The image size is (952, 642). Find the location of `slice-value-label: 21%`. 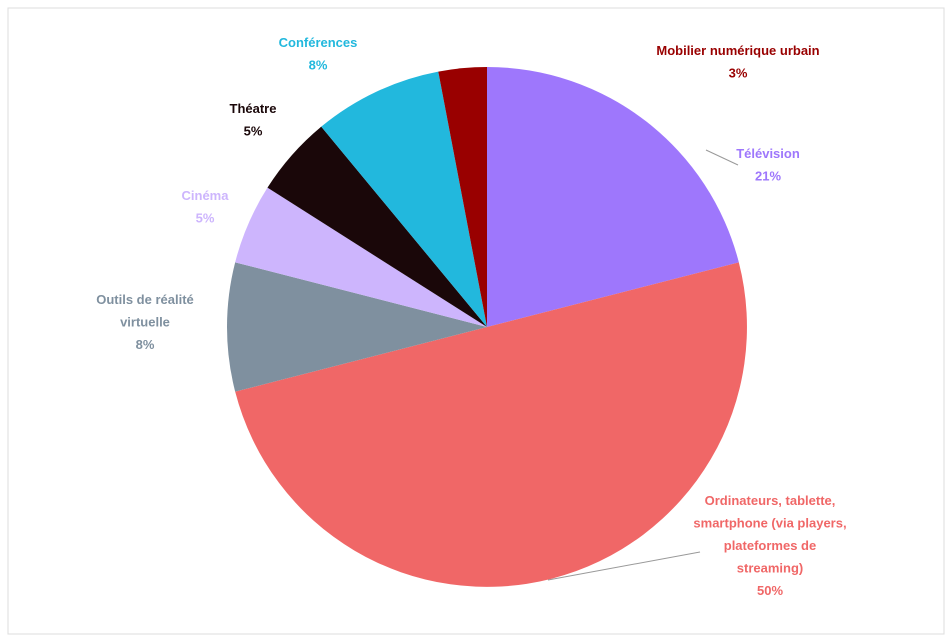

slice-value-label: 21% is located at coordinates (768, 176).